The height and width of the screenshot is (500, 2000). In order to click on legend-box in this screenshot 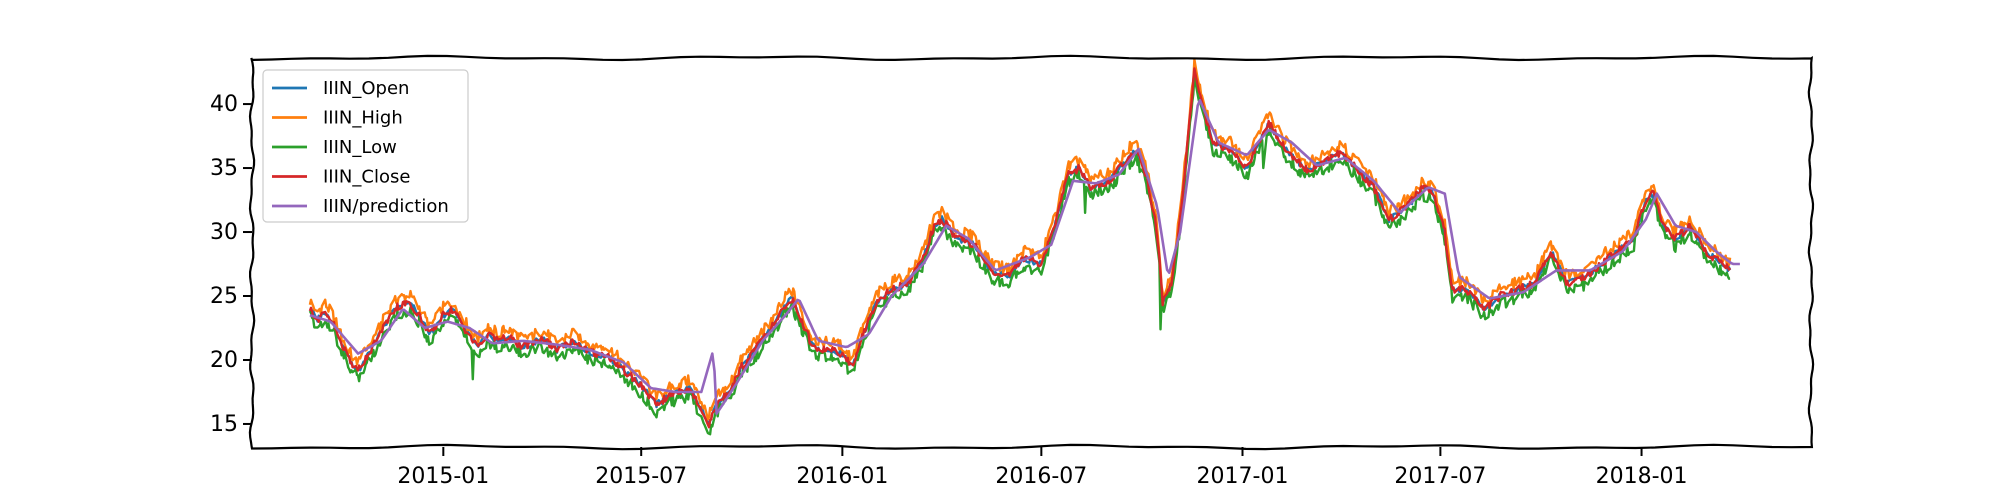, I will do `click(365, 146)`.